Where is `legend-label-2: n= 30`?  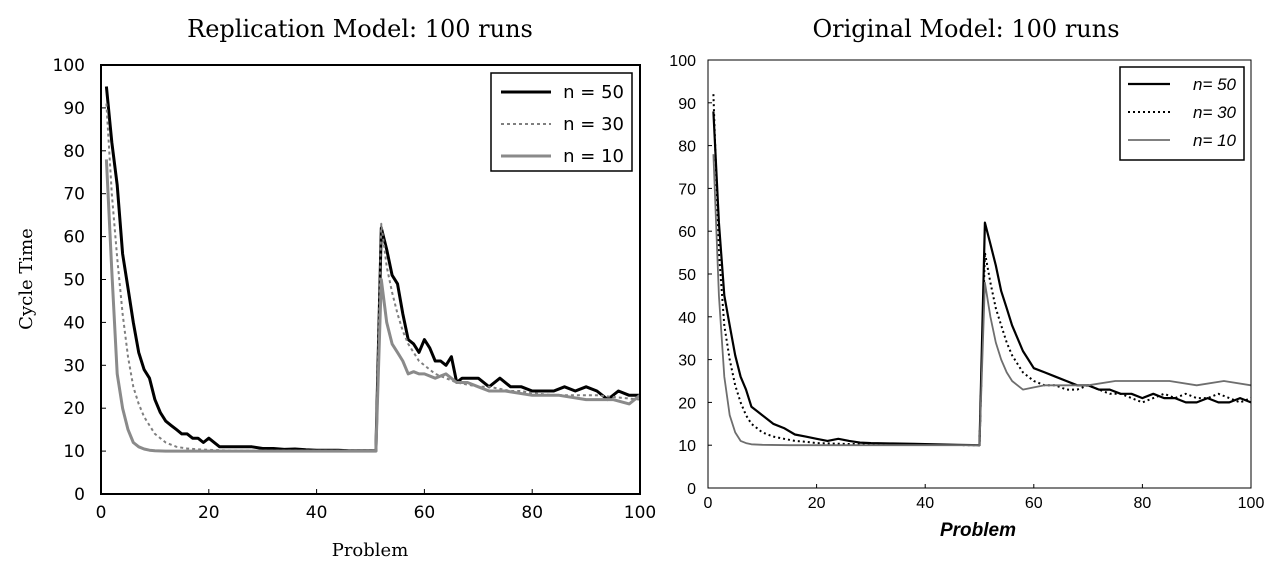 legend-label-2: n= 30 is located at coordinates (1215, 112).